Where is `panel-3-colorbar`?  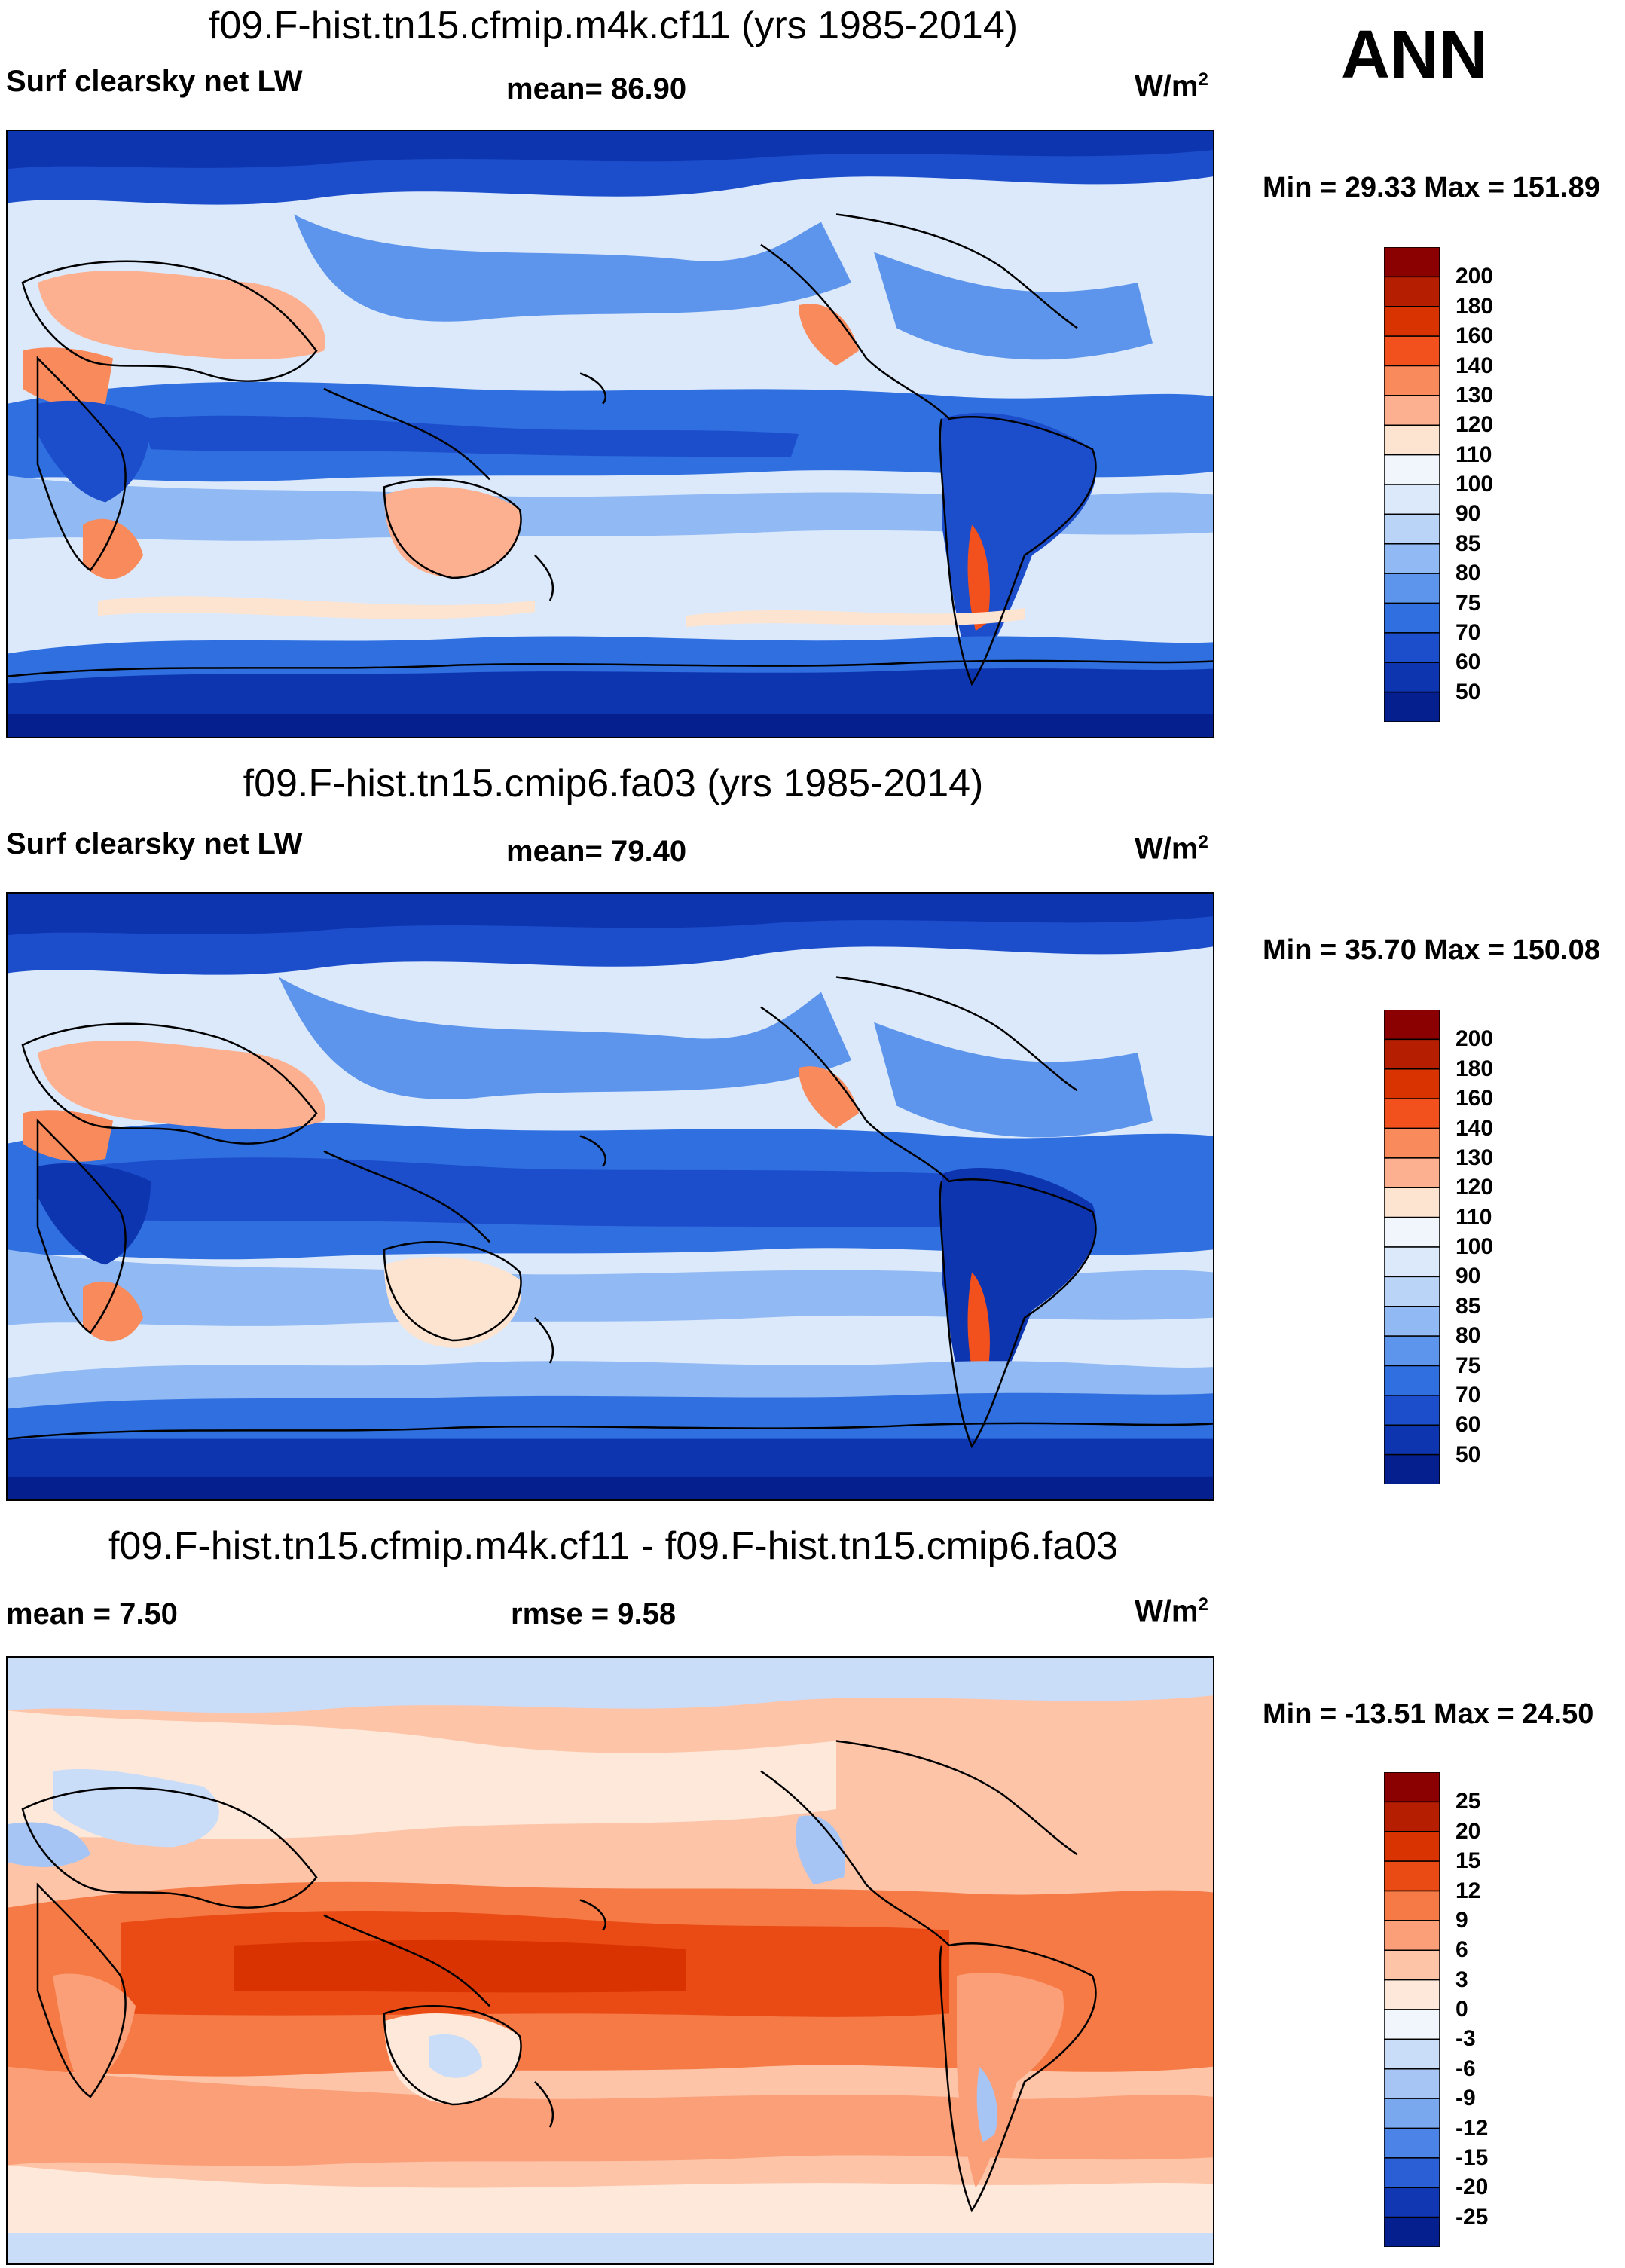 panel-3-colorbar is located at coordinates (1412, 2009).